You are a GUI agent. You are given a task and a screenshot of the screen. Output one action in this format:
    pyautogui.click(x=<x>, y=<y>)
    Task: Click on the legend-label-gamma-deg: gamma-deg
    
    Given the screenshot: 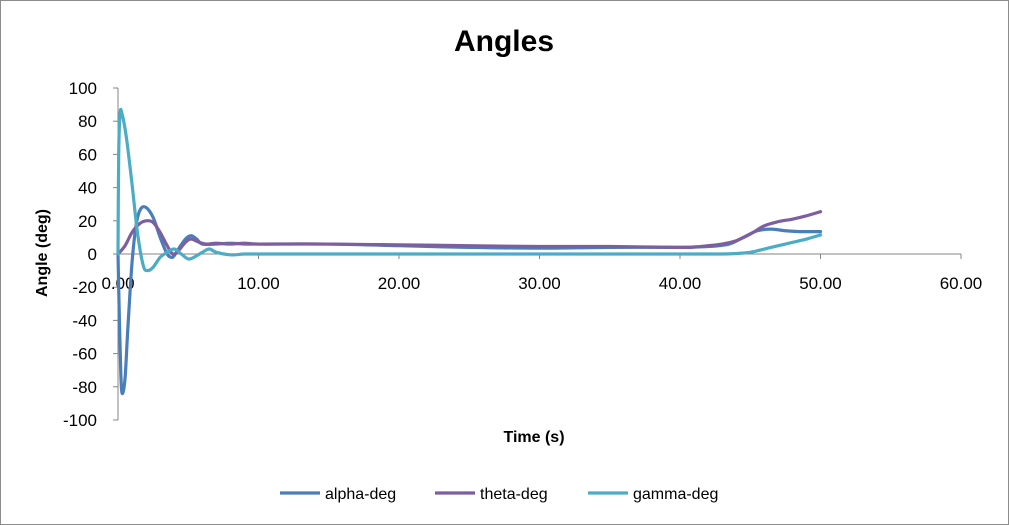 What is the action you would take?
    pyautogui.click(x=675, y=494)
    